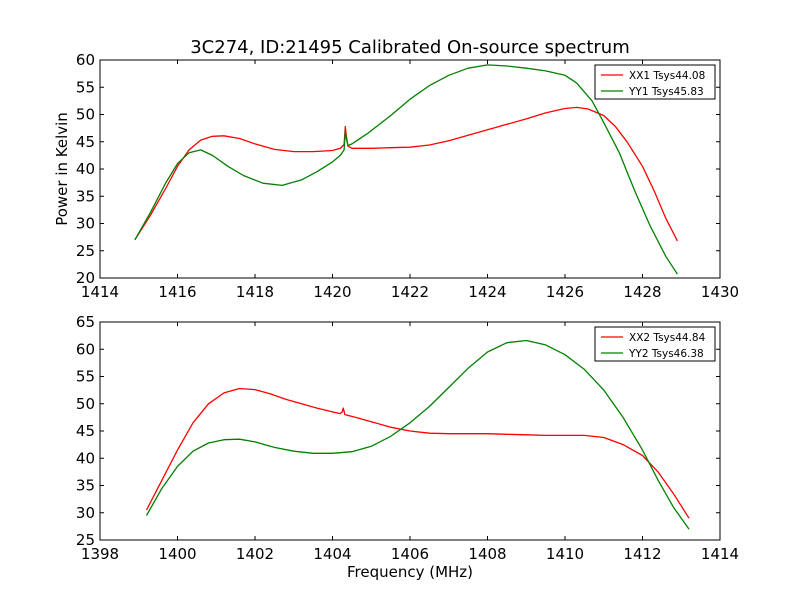 Image resolution: width=800 pixels, height=600 pixels. What do you see at coordinates (565, 292) in the screenshot?
I see `top-x-tick-label: 1426` at bounding box center [565, 292].